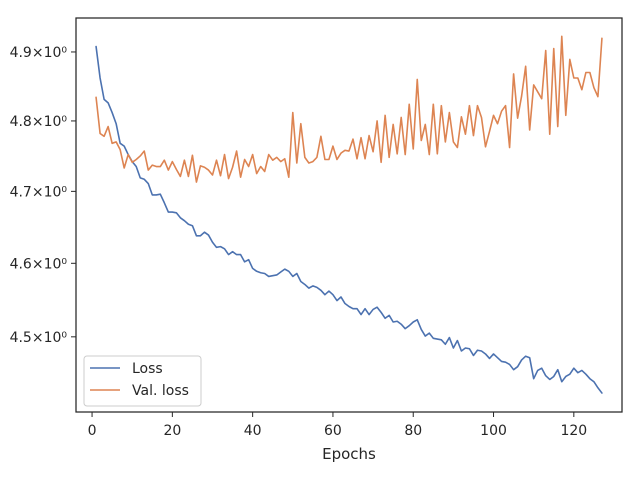 This screenshot has width=640, height=480. What do you see at coordinates (573, 431) in the screenshot?
I see `x-tick-label: 120` at bounding box center [573, 431].